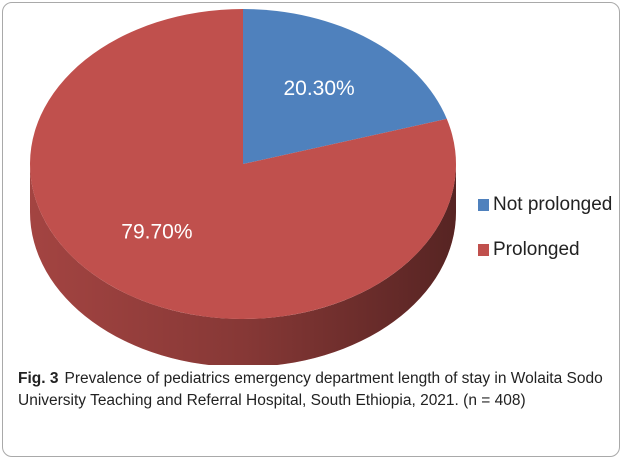  Describe the element at coordinates (156, 231) in the screenshot. I see `data-label: 79.70%` at that location.